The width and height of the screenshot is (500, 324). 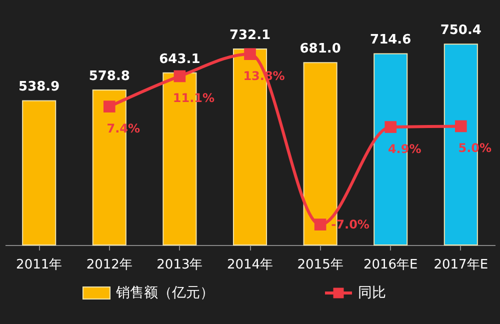 I want to click on data-label: 681.0, so click(x=320, y=49).